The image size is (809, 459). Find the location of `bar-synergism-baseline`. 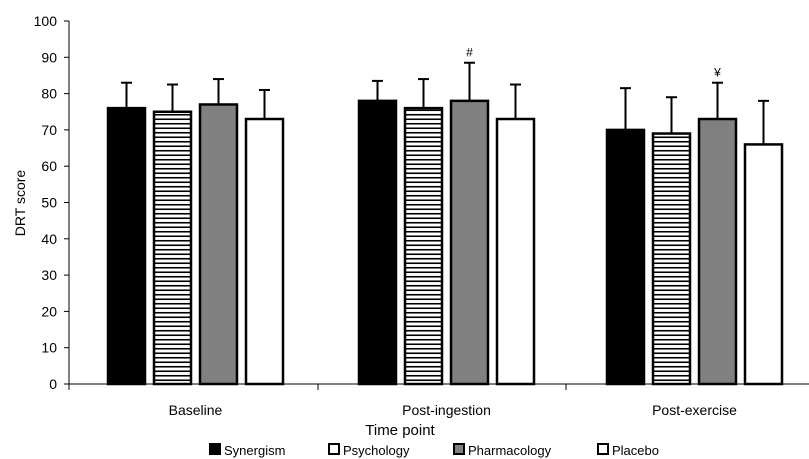

bar-synergism-baseline is located at coordinates (126, 246).